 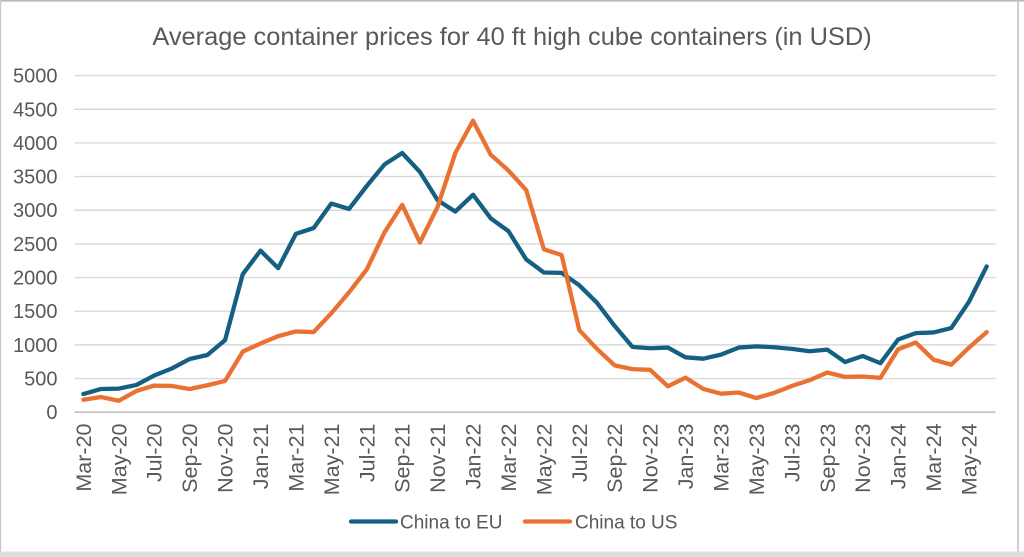 What do you see at coordinates (35, 211) in the screenshot?
I see `svg-text: 3000` at bounding box center [35, 211].